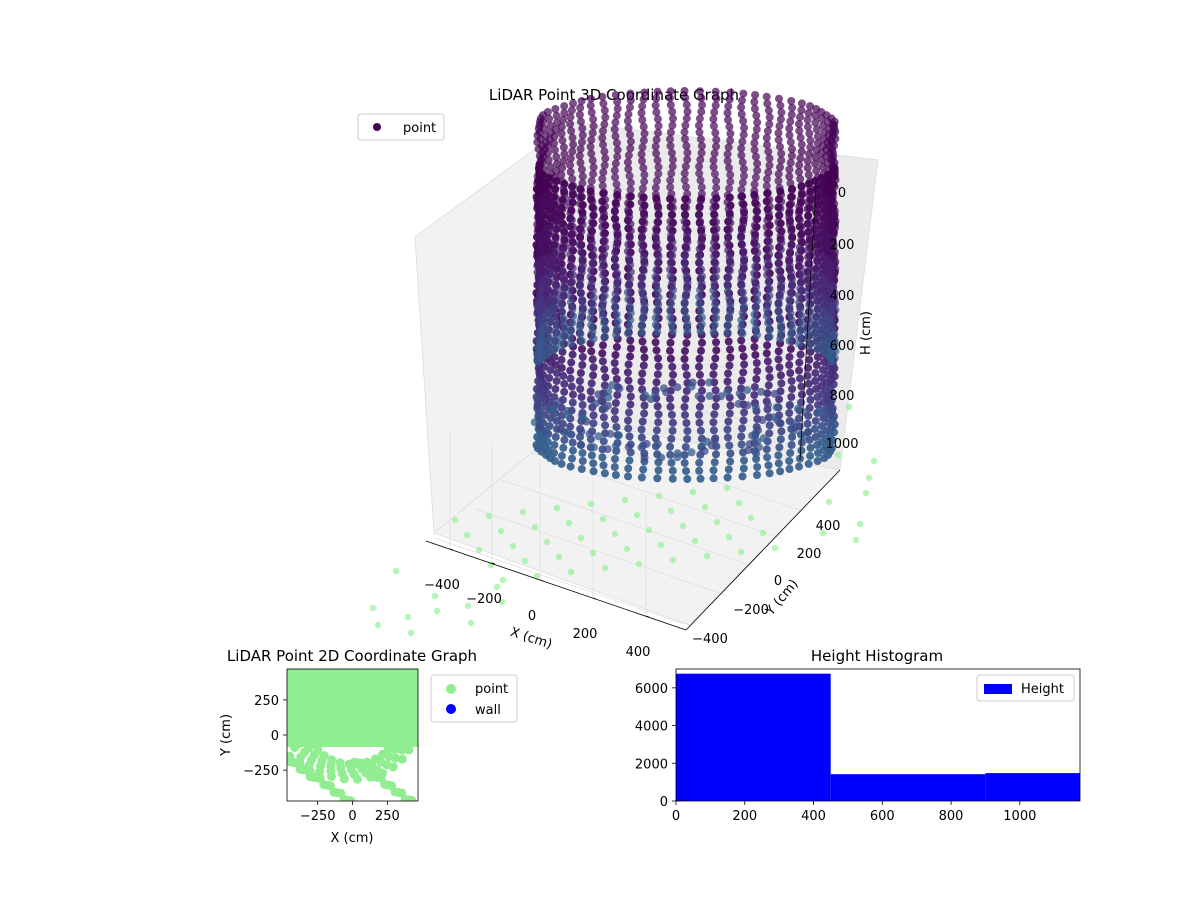 The height and width of the screenshot is (900, 1200). I want to click on histogram-bars, so click(878, 737).